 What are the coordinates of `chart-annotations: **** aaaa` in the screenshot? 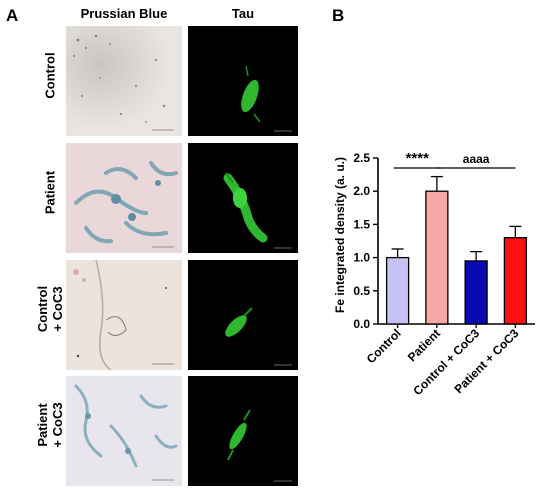 It's located at (454, 159).